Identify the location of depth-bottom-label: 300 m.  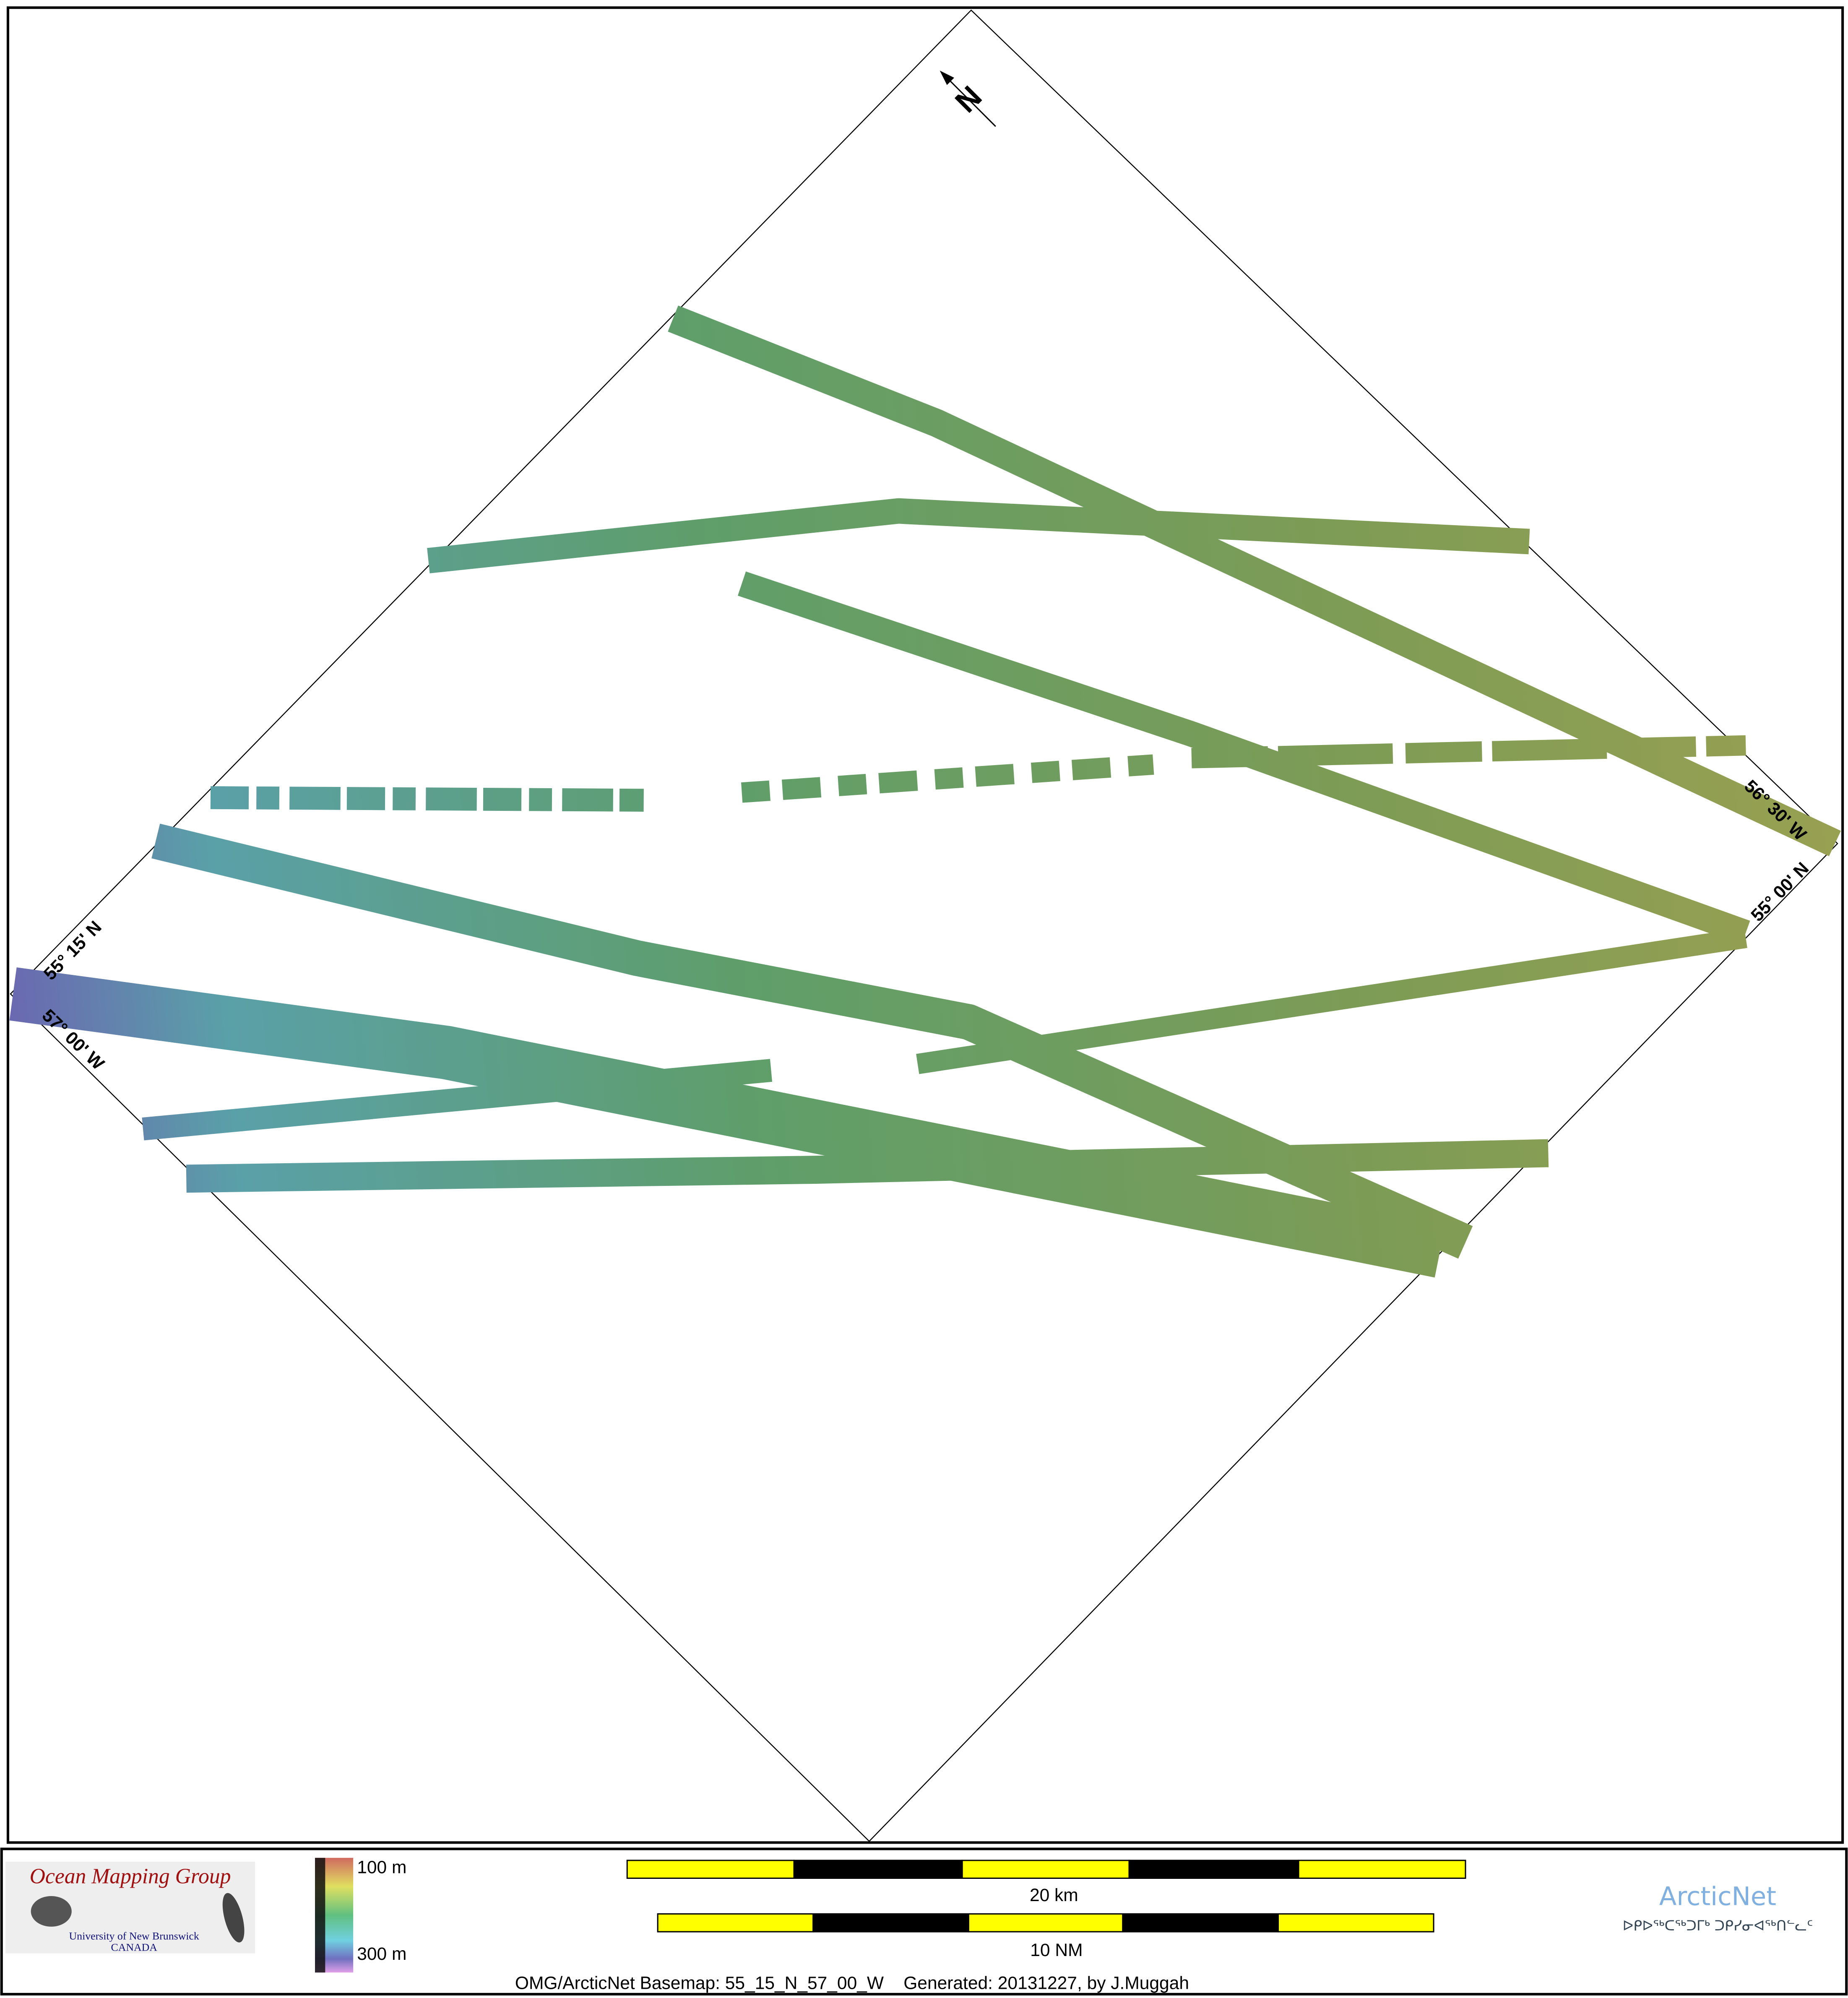
(382, 1954).